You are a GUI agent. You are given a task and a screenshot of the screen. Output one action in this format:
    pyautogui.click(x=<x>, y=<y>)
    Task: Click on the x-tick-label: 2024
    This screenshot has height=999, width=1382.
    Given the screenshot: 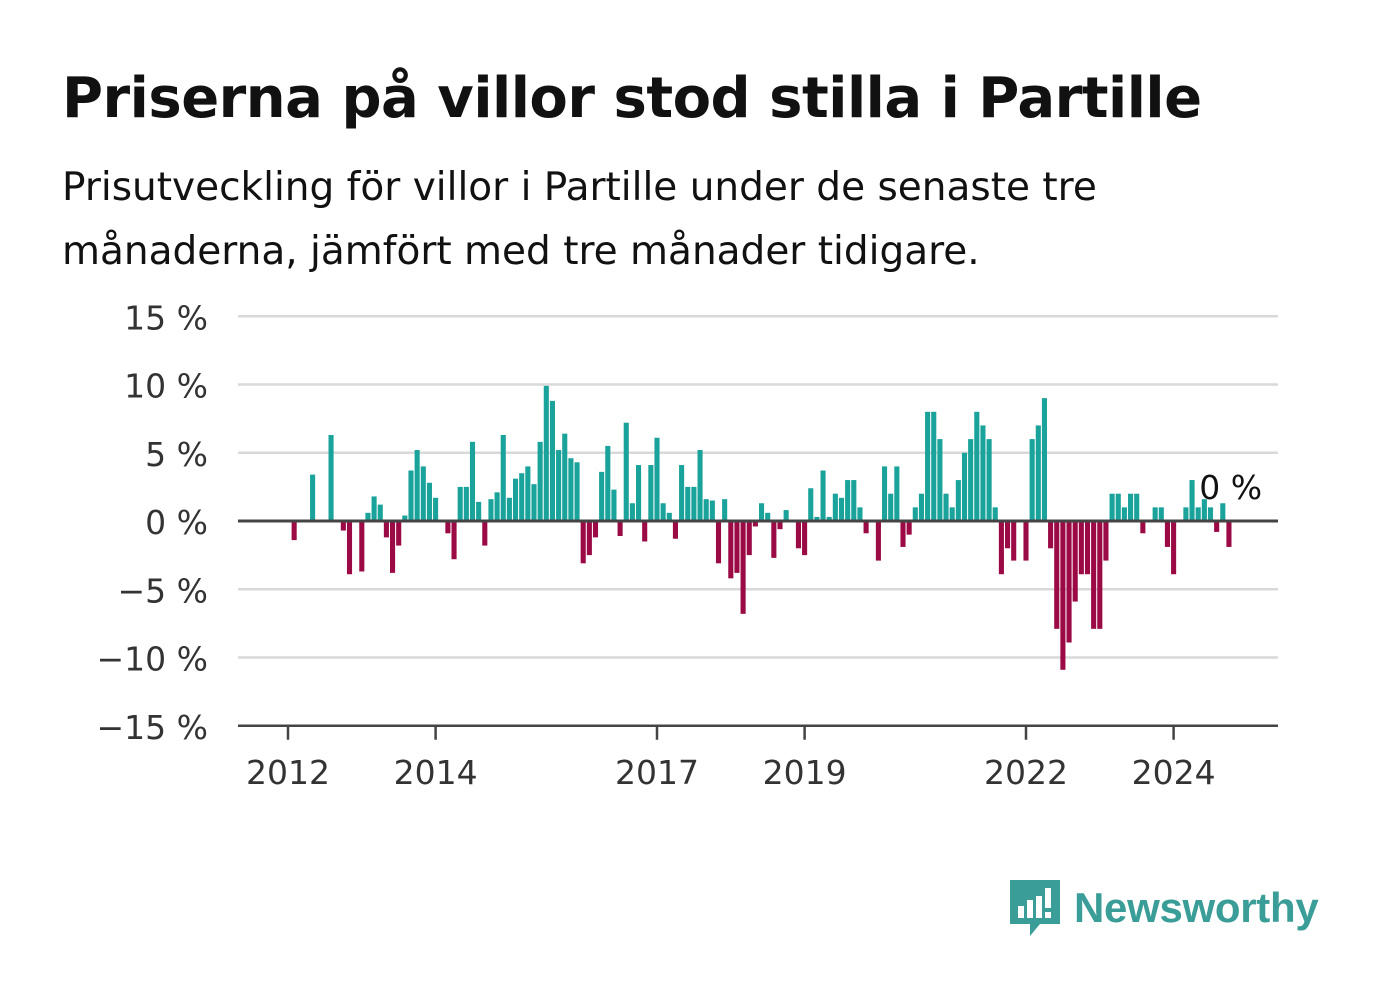 What is the action you would take?
    pyautogui.click(x=1174, y=772)
    